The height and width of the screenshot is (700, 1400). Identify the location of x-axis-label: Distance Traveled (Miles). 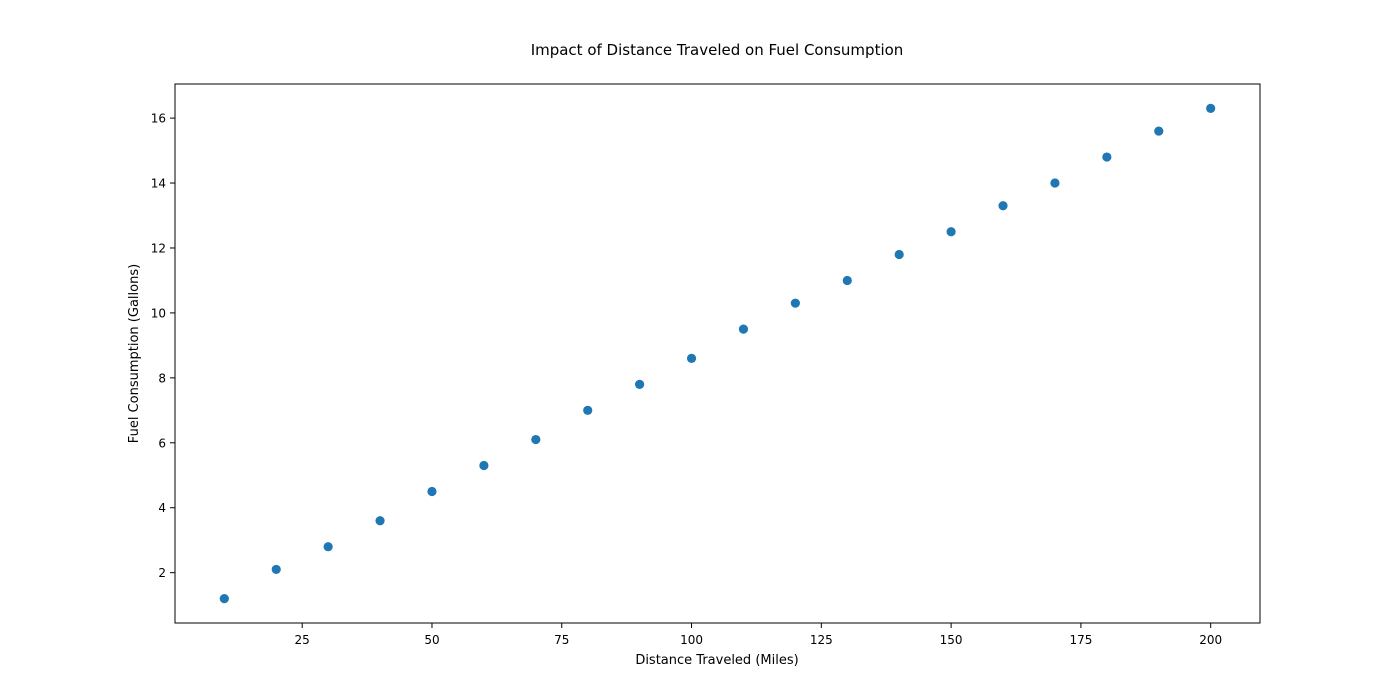
(716, 660).